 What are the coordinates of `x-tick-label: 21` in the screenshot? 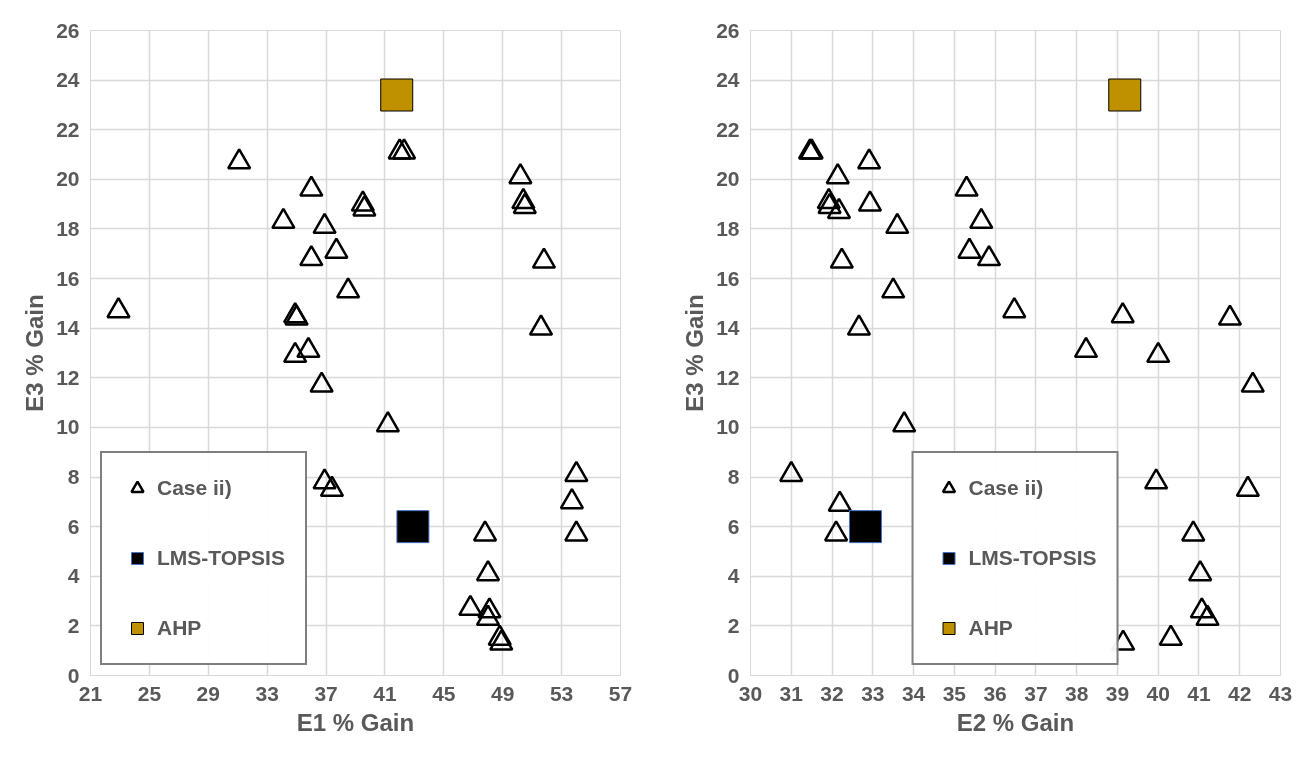 It's located at (90, 693).